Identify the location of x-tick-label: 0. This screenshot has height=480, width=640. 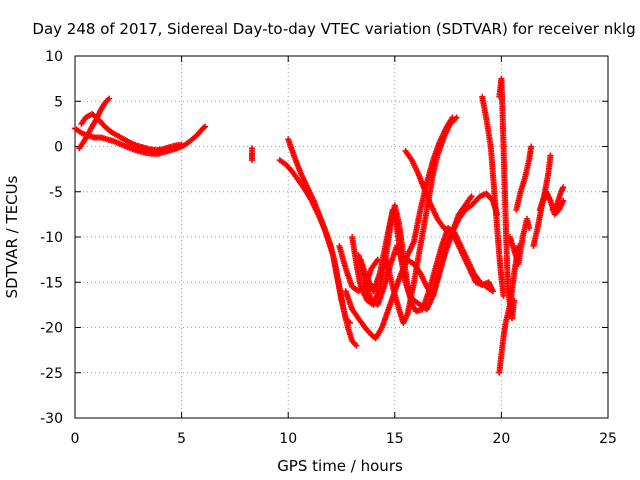
(75, 439).